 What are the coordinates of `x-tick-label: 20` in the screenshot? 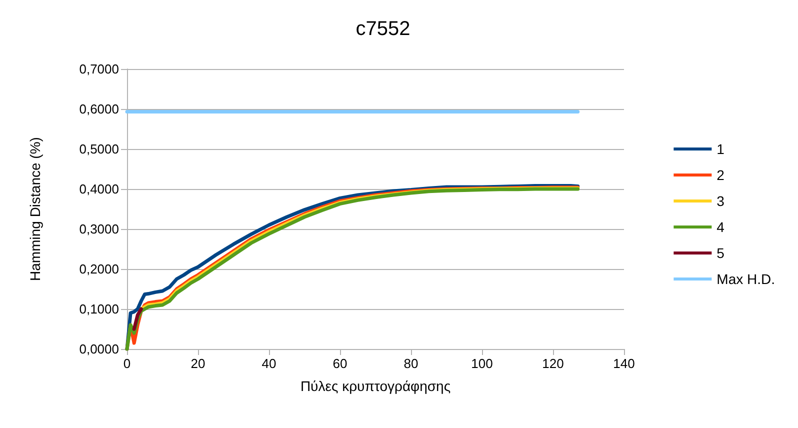 It's located at (198, 363).